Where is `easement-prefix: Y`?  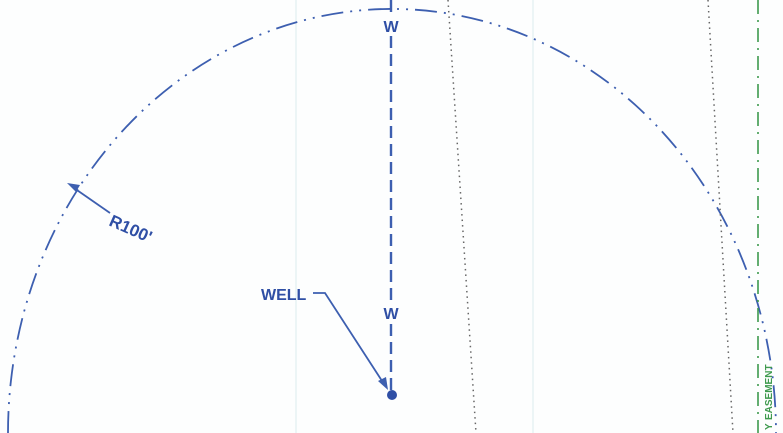
easement-prefix: Y is located at coordinates (769, 426).